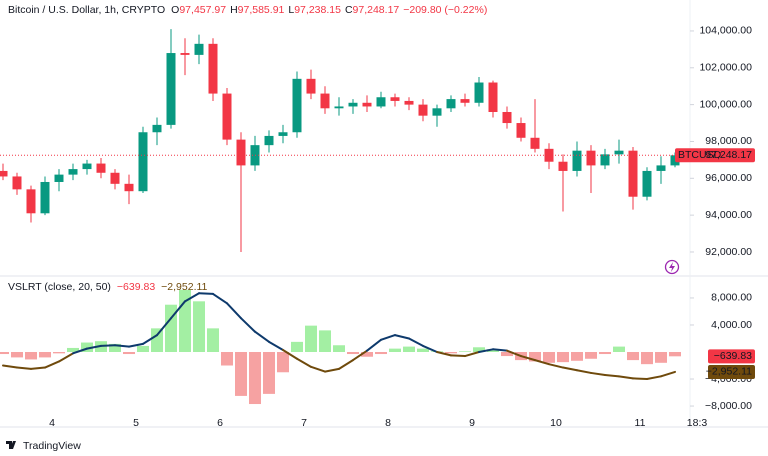 The height and width of the screenshot is (456, 768). What do you see at coordinates (136, 287) in the screenshot?
I see `hist-legend-value: −639.83` at bounding box center [136, 287].